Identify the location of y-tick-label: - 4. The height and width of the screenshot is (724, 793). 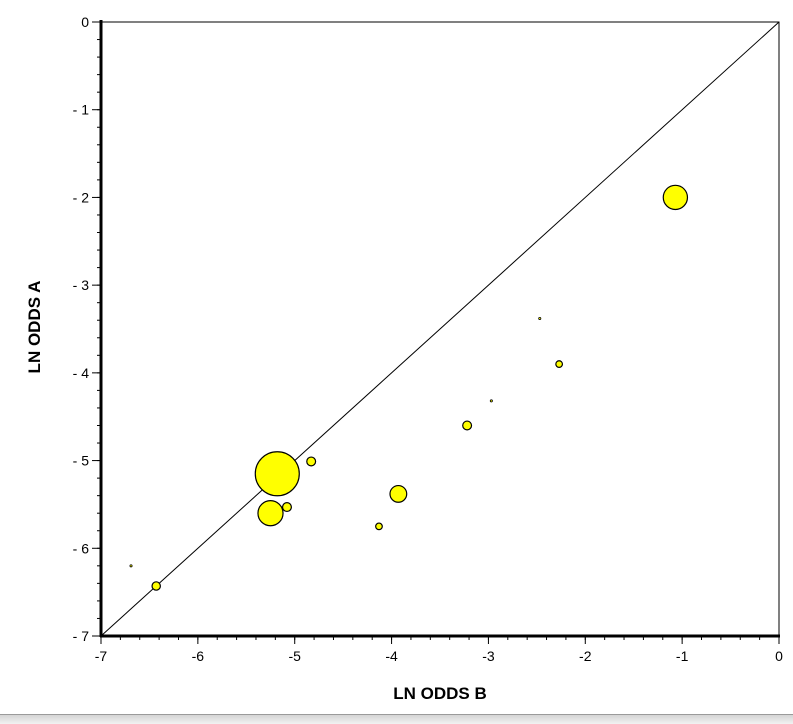
(81, 373).